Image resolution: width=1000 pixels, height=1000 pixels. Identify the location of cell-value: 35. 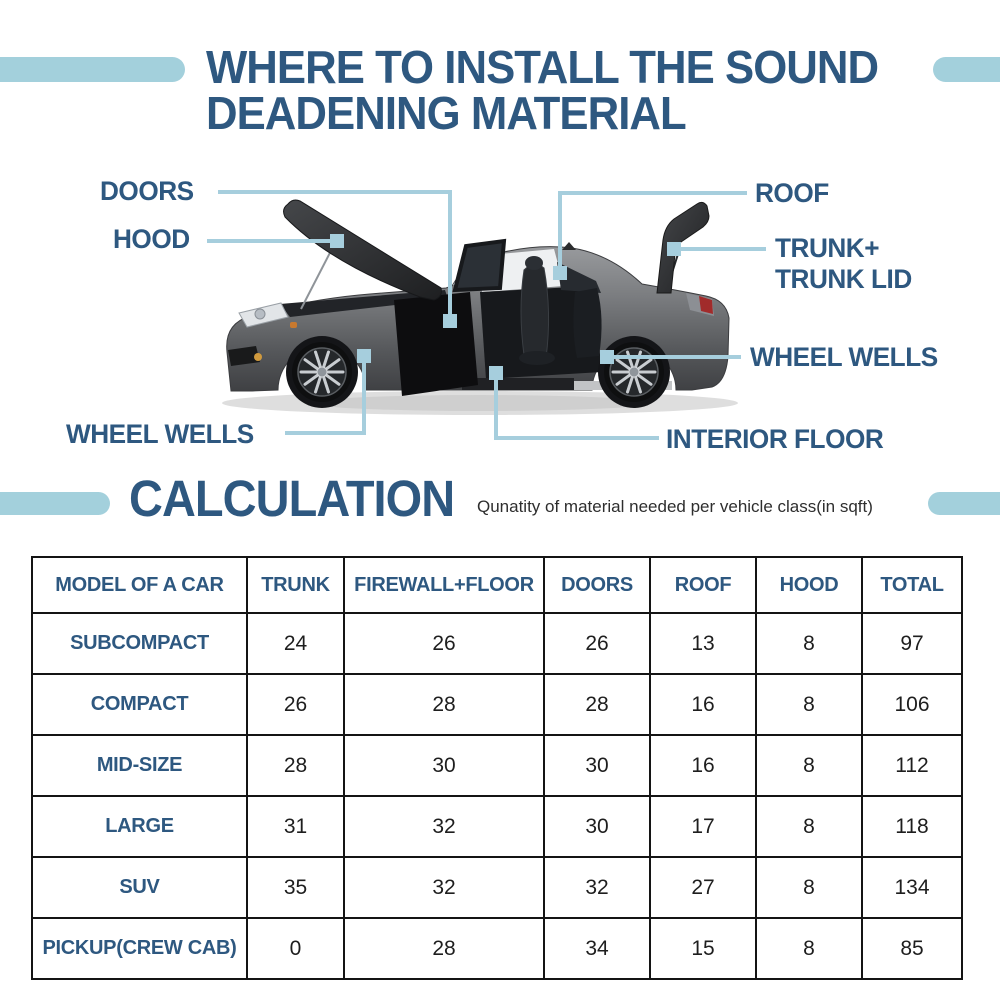
(295, 887).